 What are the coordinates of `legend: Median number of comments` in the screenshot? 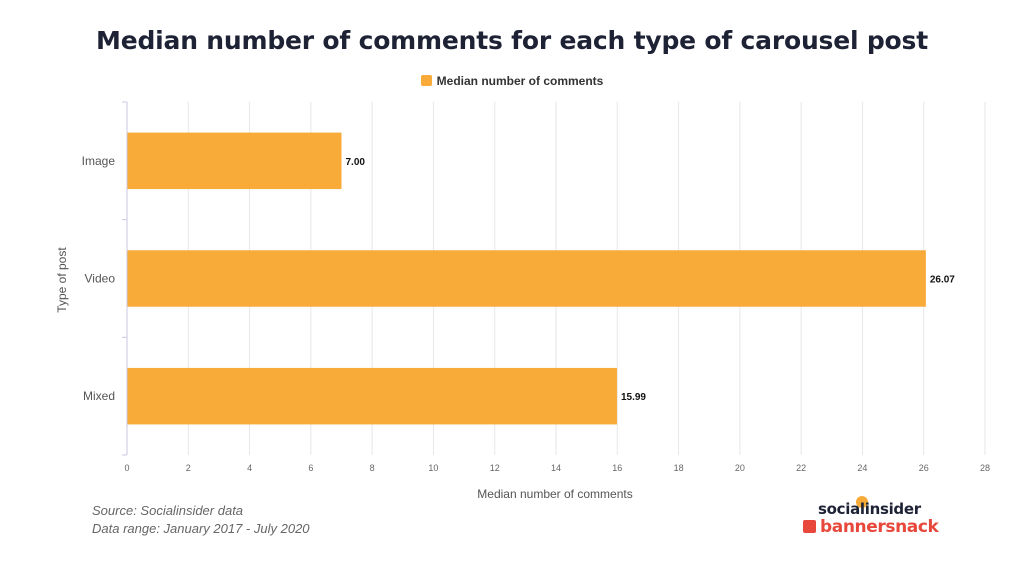 It's located at (512, 81).